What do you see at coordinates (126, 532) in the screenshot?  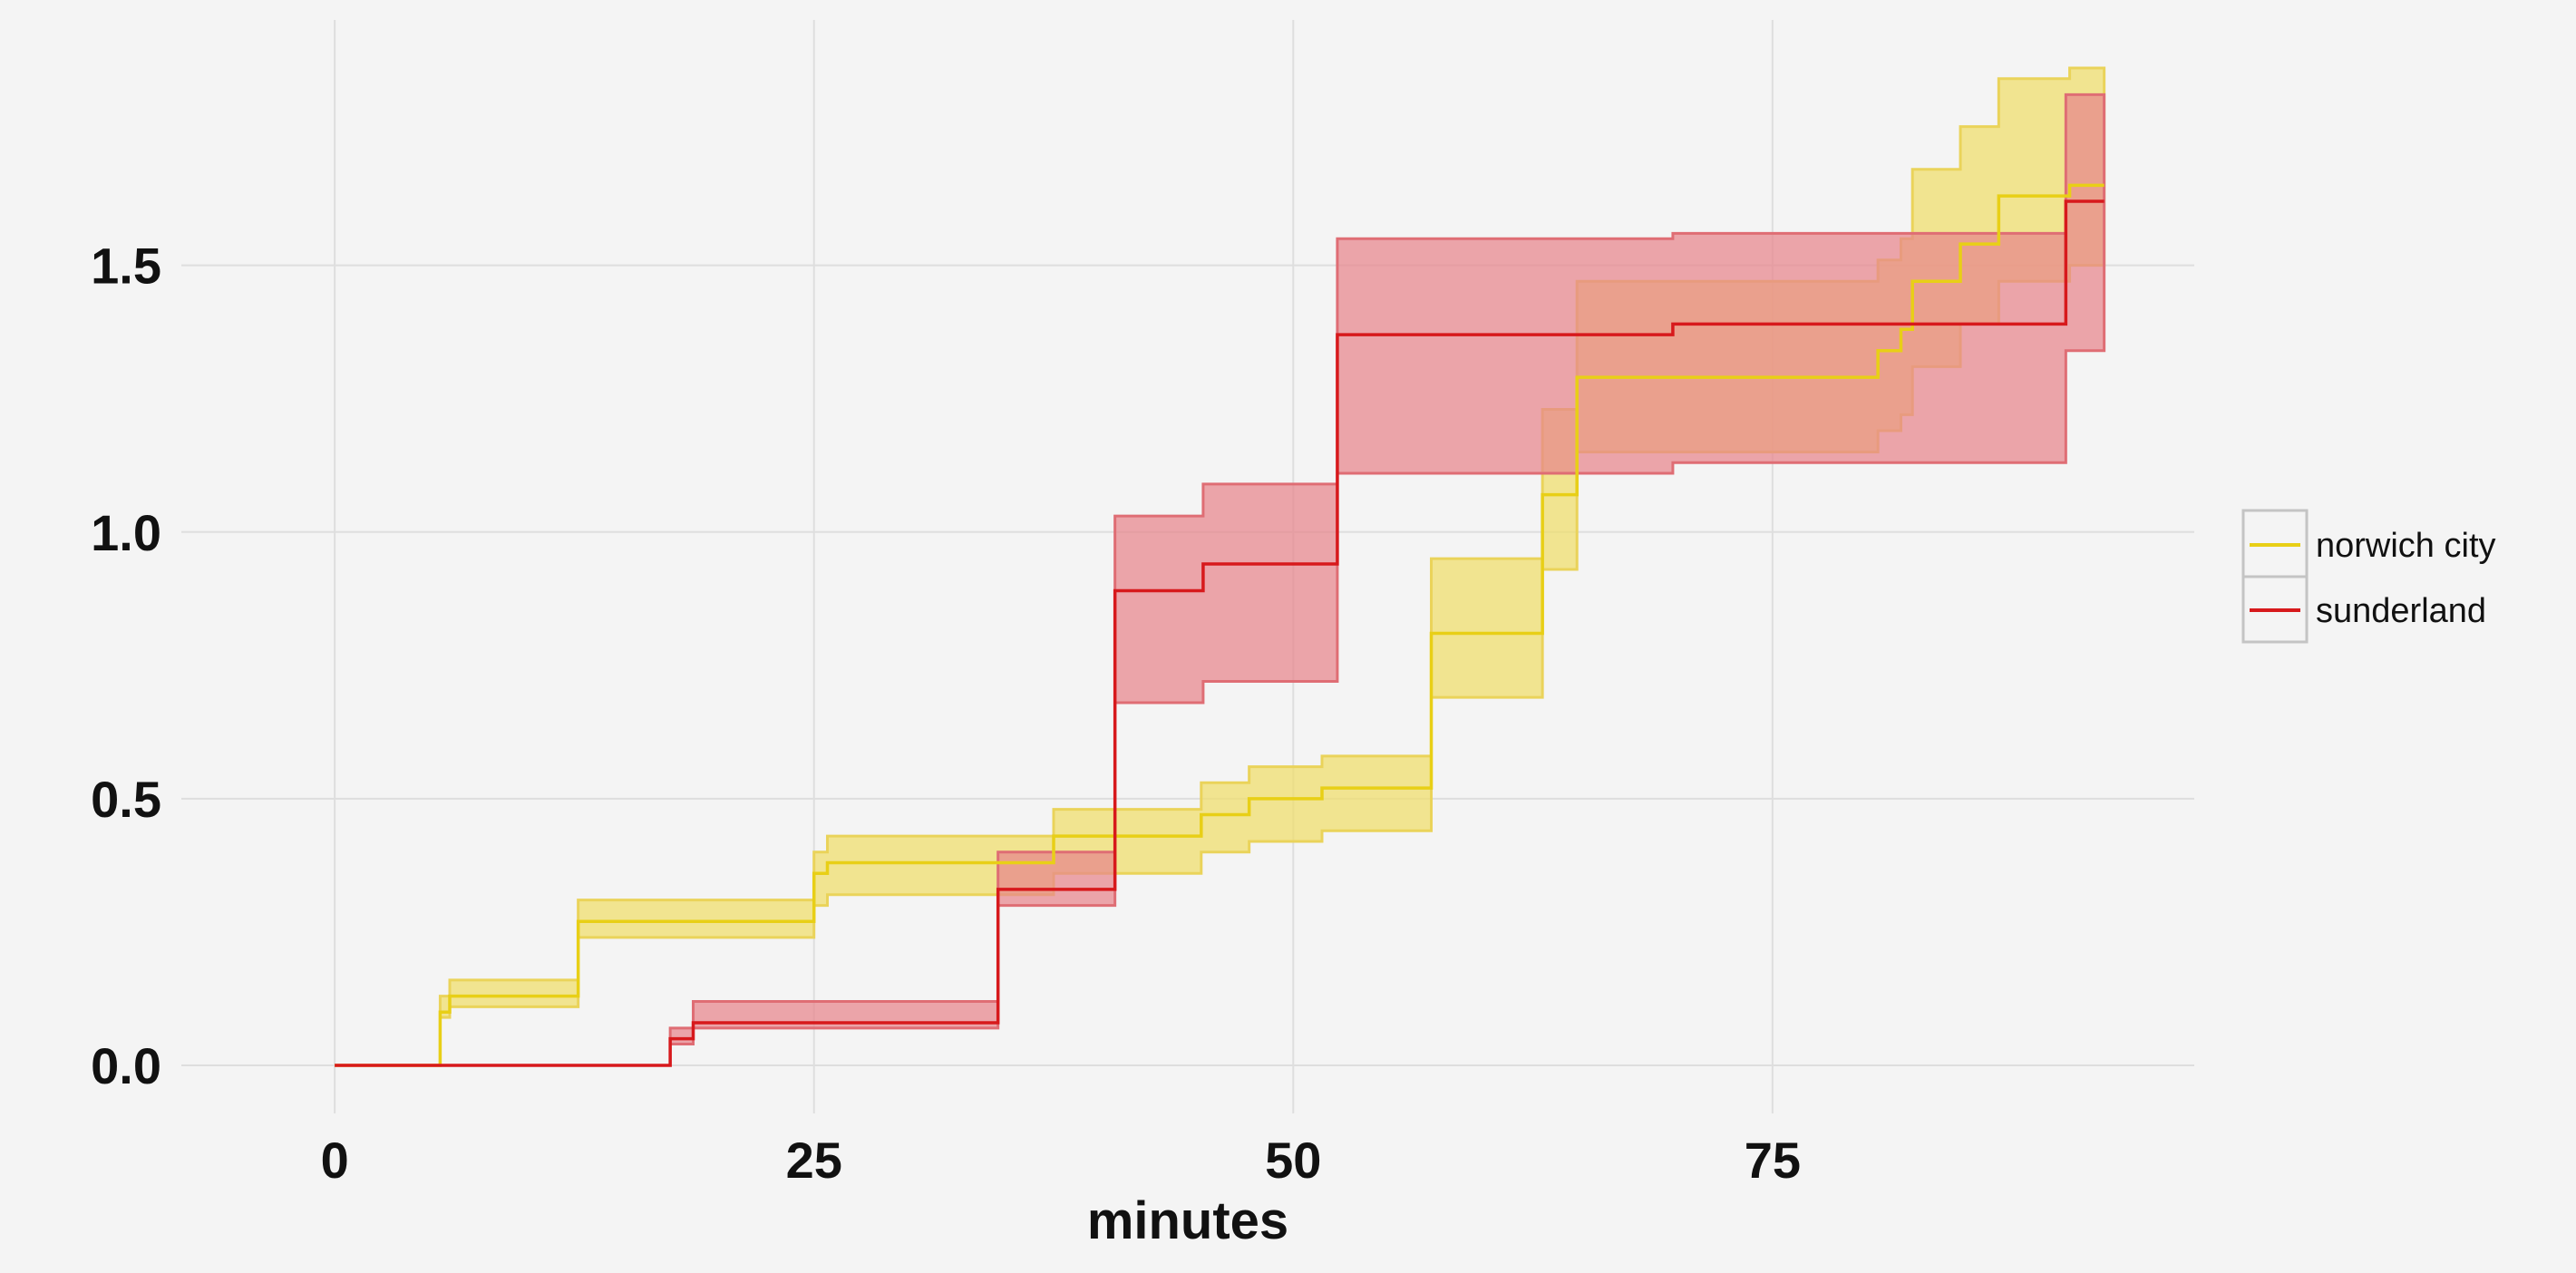 I see `y-tick-label: 1.0` at bounding box center [126, 532].